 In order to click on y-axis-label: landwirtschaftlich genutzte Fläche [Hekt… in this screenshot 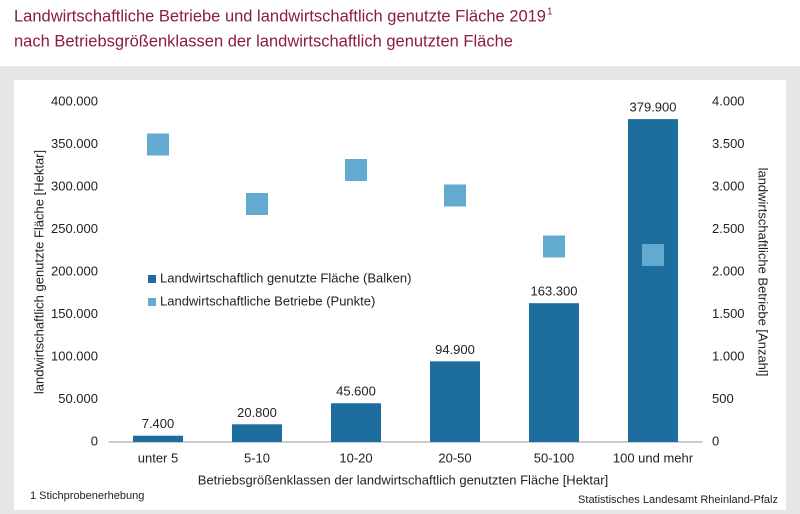, I will do `click(38, 272)`.